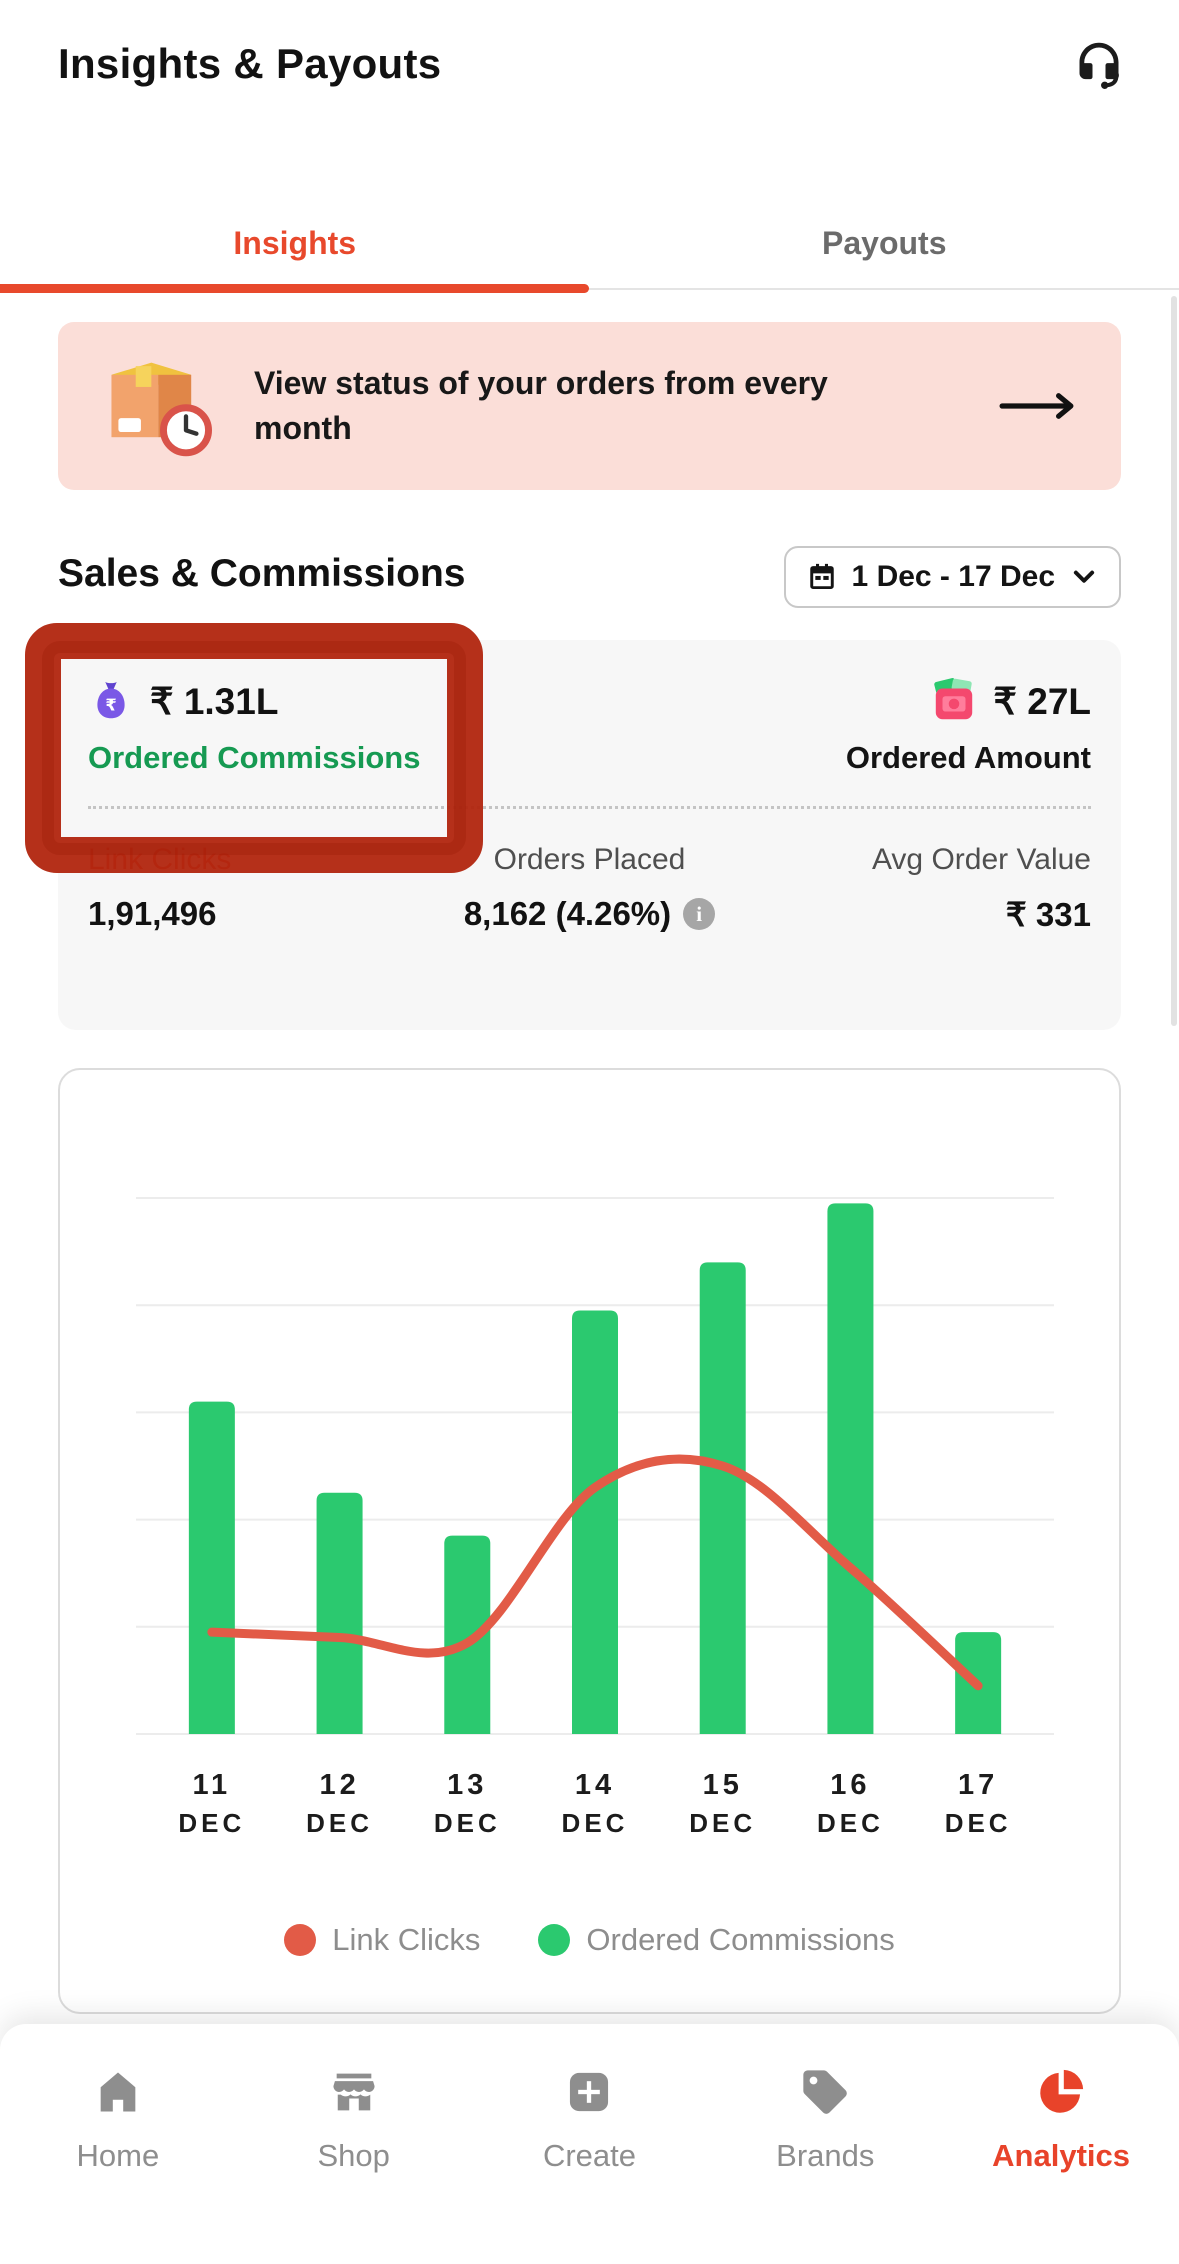 The height and width of the screenshot is (2264, 1179). I want to click on nav-item-home: Home, so click(118, 2165).